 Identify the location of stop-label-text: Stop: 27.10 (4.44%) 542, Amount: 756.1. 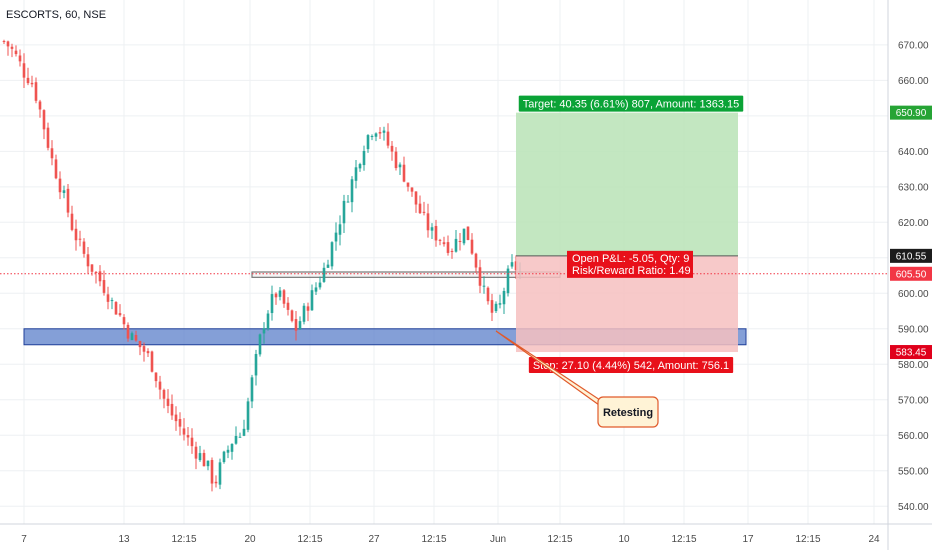
(631, 366).